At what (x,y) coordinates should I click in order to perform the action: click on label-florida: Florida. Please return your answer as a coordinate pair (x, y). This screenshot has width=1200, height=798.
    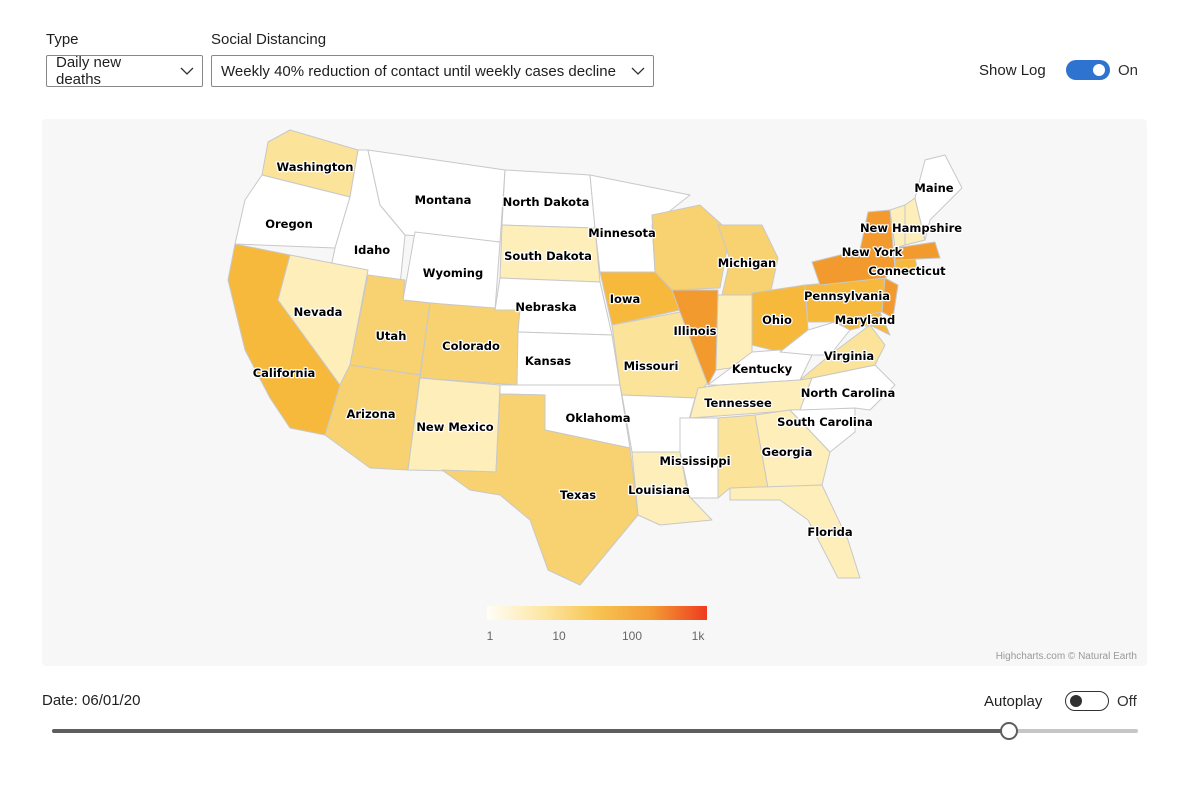
    Looking at the image, I should click on (829, 532).